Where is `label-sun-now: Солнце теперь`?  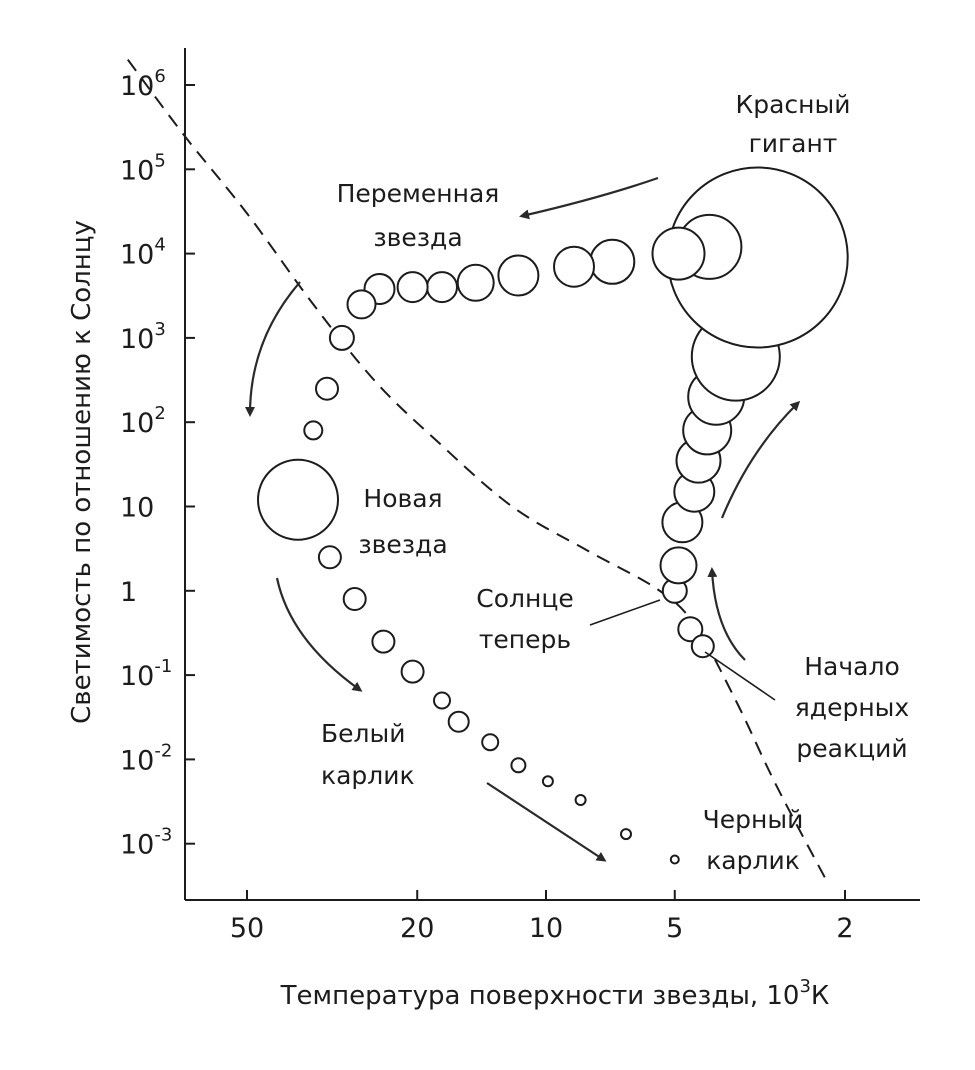
label-sun-now: Солнце теперь is located at coordinates (524, 619).